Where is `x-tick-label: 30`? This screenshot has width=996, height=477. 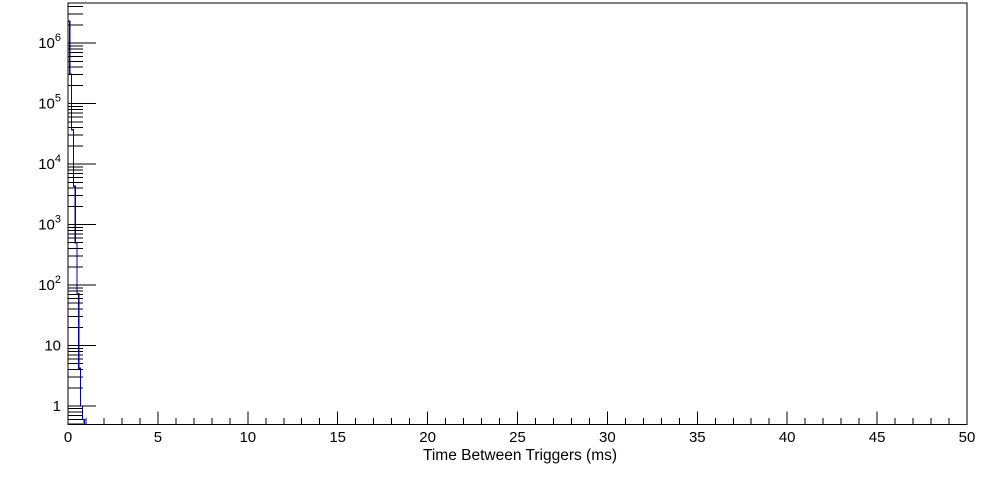
x-tick-label: 30 is located at coordinates (607, 437).